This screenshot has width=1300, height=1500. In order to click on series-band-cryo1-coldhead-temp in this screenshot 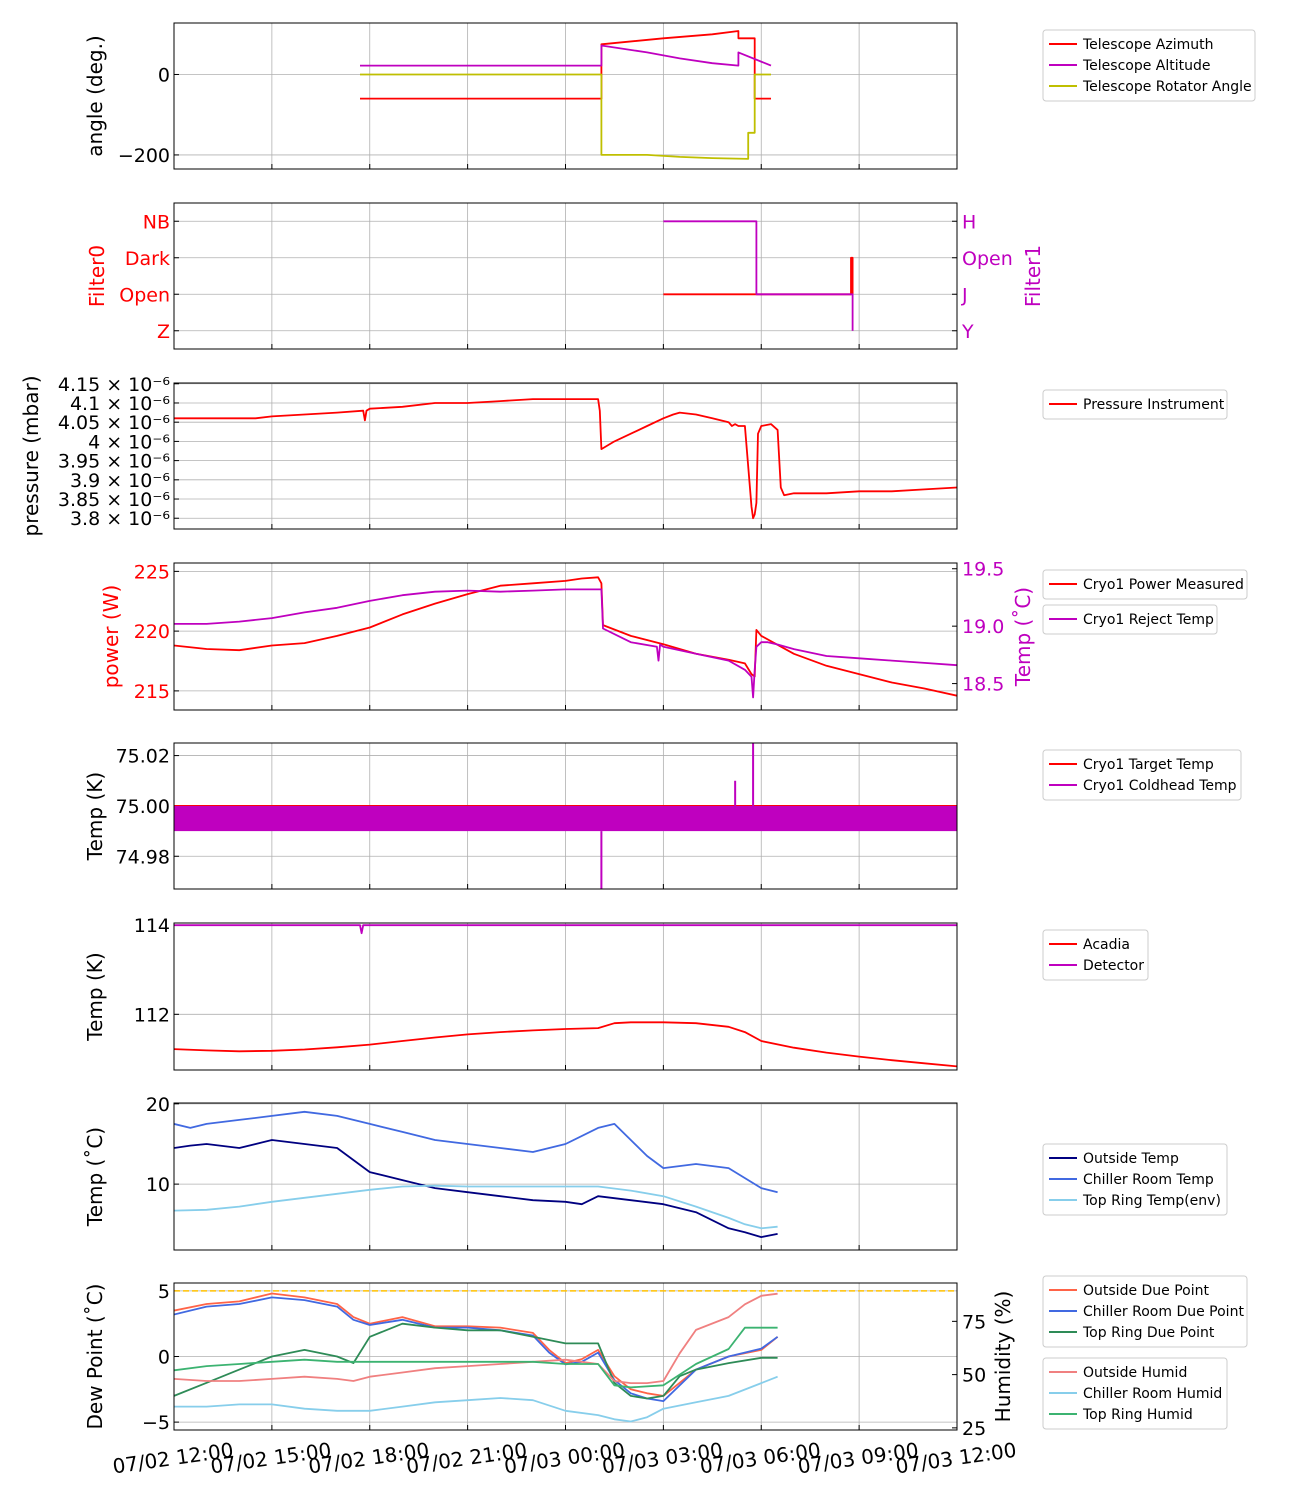, I will do `click(565, 818)`.